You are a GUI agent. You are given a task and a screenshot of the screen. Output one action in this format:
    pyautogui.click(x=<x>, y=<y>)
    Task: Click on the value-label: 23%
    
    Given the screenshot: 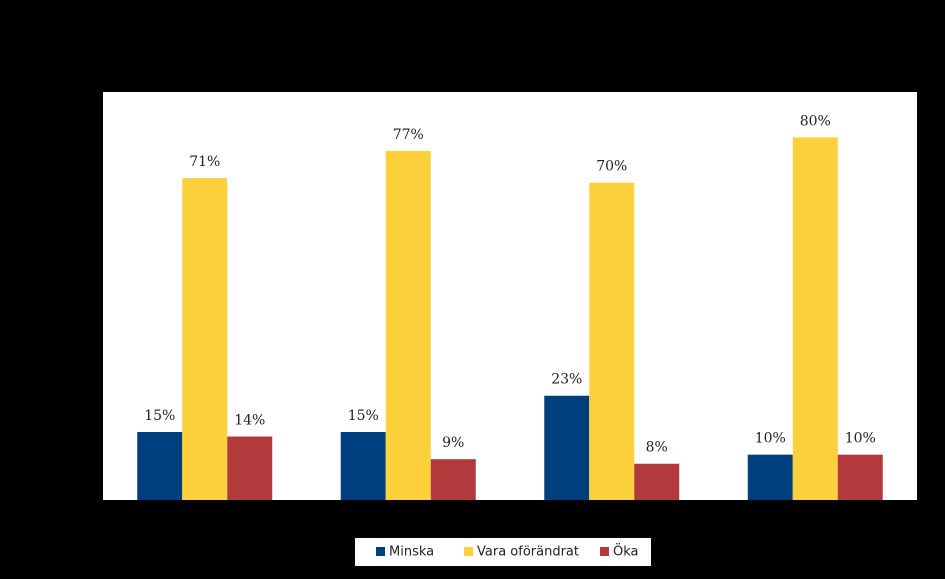 What is the action you would take?
    pyautogui.click(x=566, y=380)
    